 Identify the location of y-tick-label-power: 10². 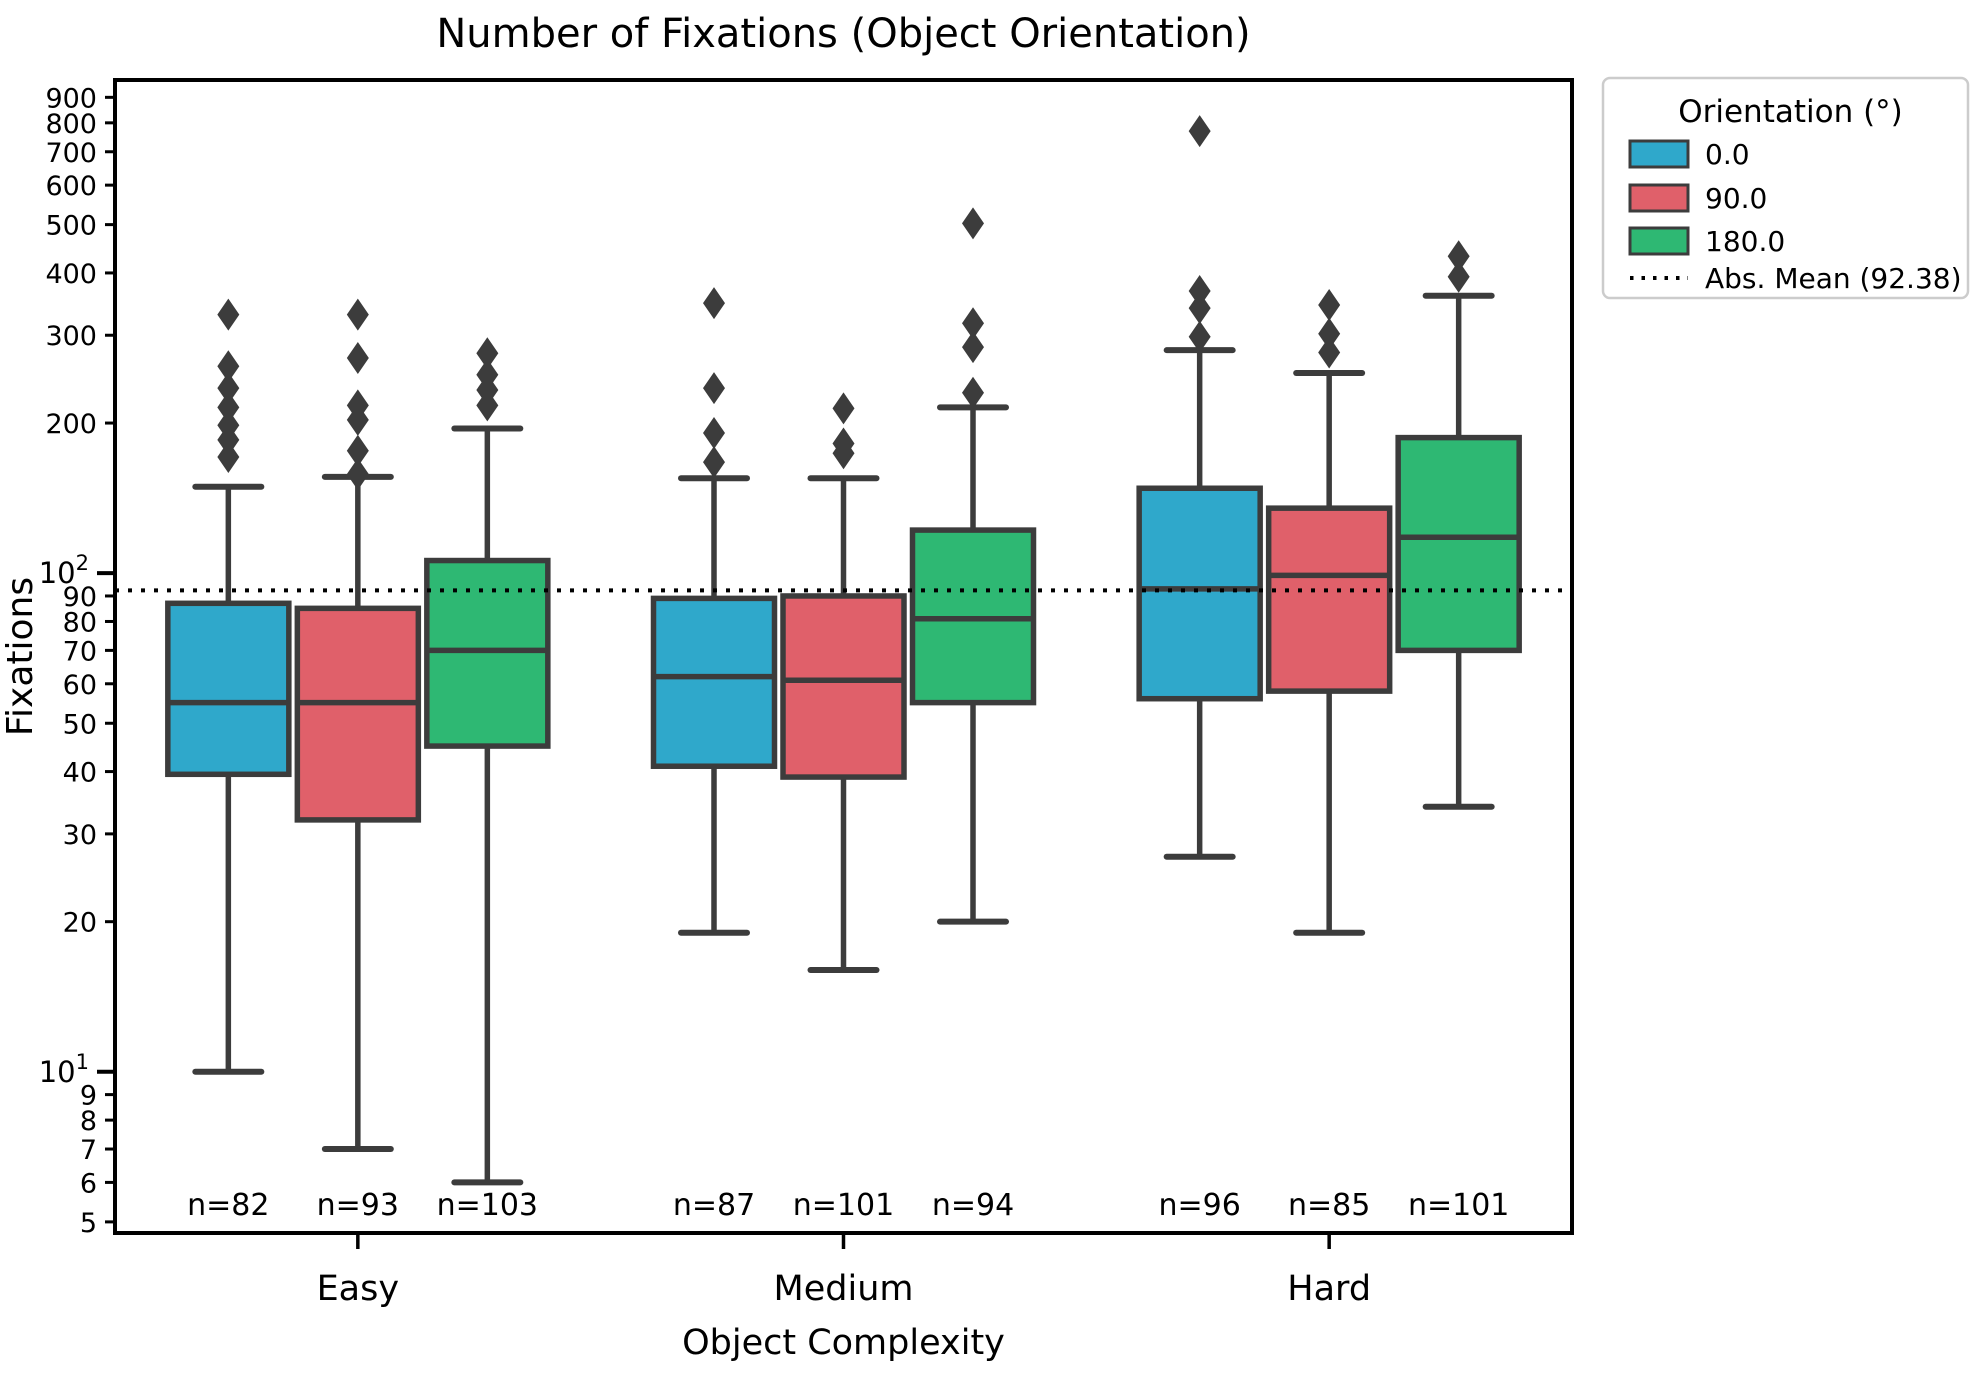
(64, 570).